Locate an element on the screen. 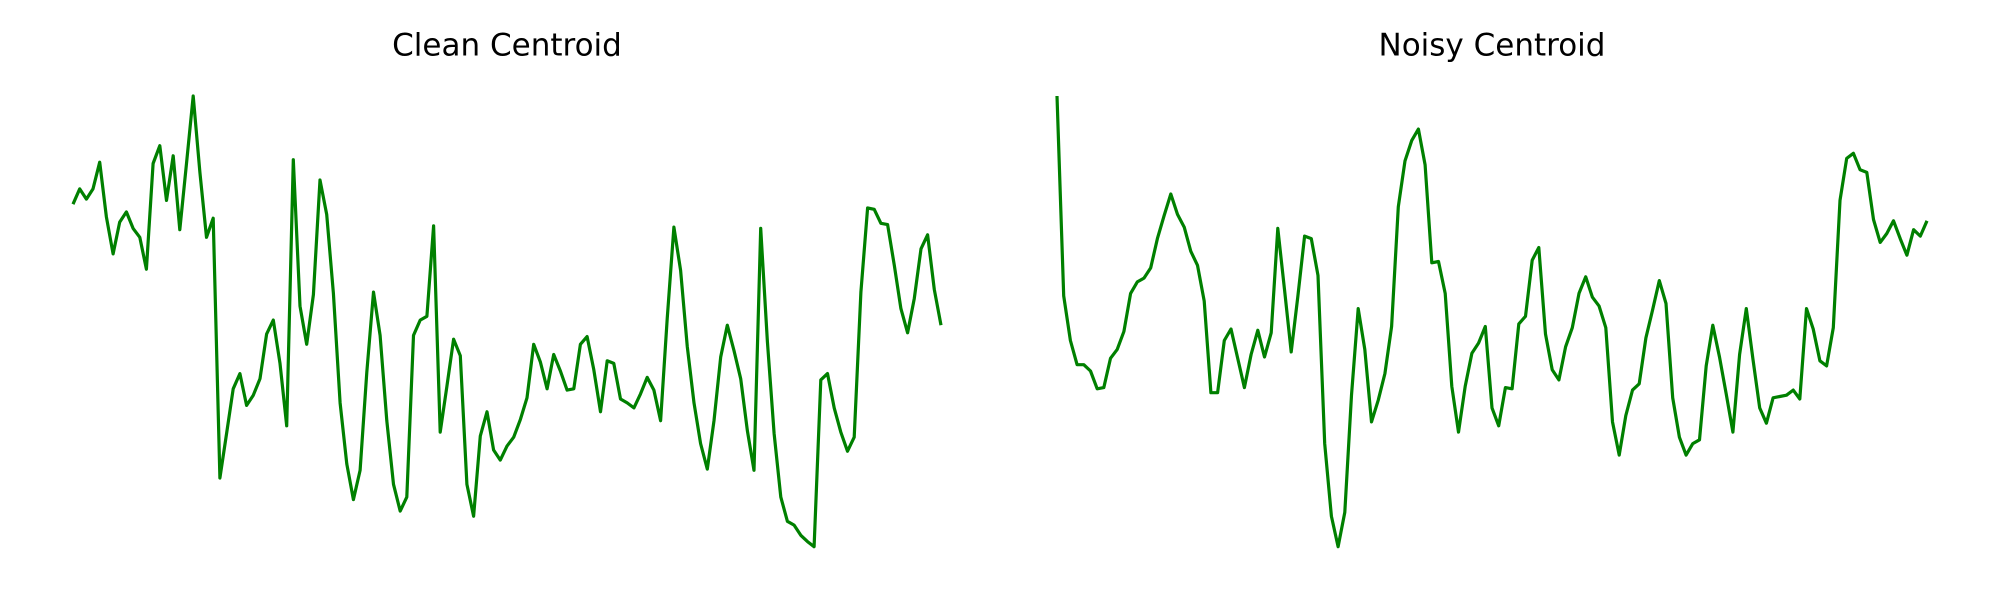 The height and width of the screenshot is (600, 2000). chart-title: Noisy Centroid is located at coordinates (1492, 46).